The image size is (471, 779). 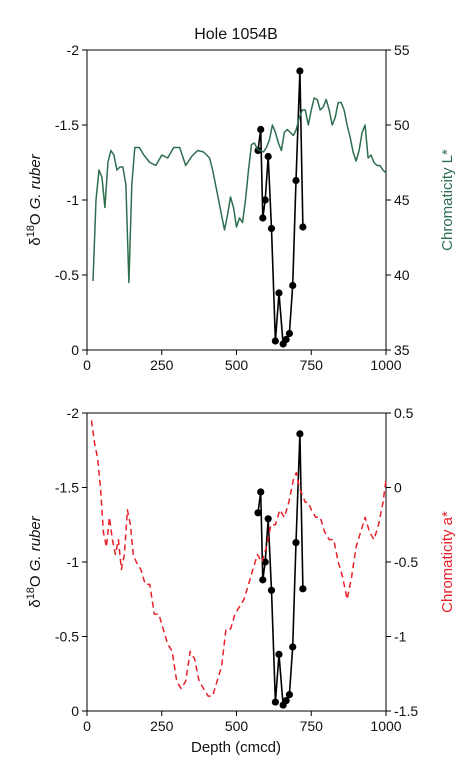 What do you see at coordinates (400, 637) in the screenshot?
I see `right-tick-label: -1` at bounding box center [400, 637].